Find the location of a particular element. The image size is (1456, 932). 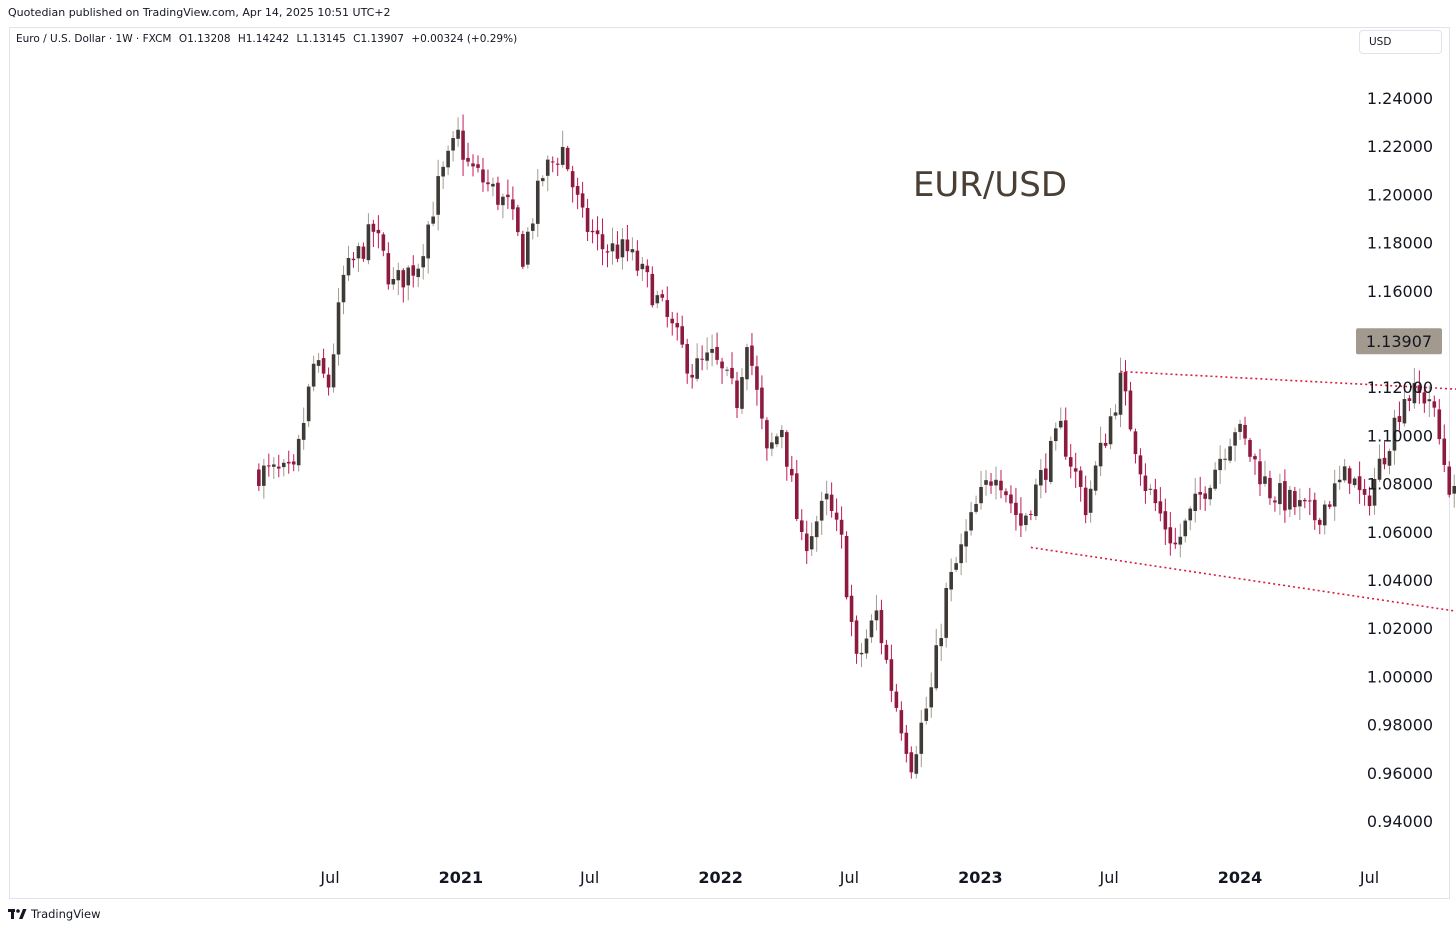

tradingview-logo-icon is located at coordinates (17, 914).